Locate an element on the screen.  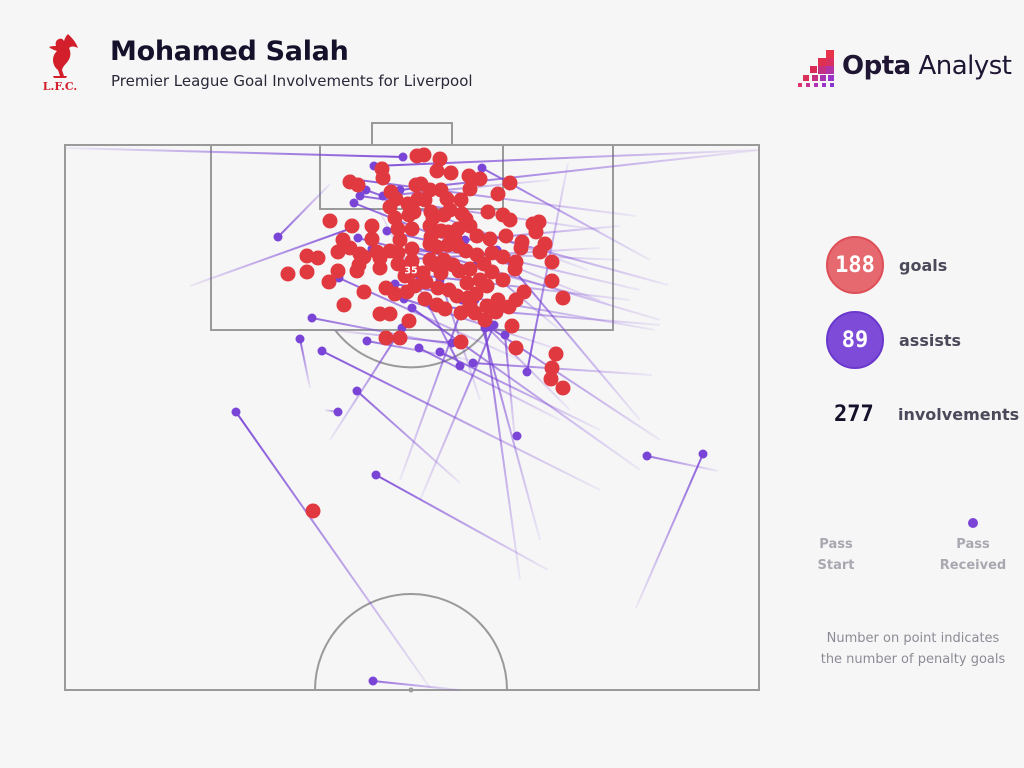
goals-count-badge: 188 is located at coordinates (855, 265).